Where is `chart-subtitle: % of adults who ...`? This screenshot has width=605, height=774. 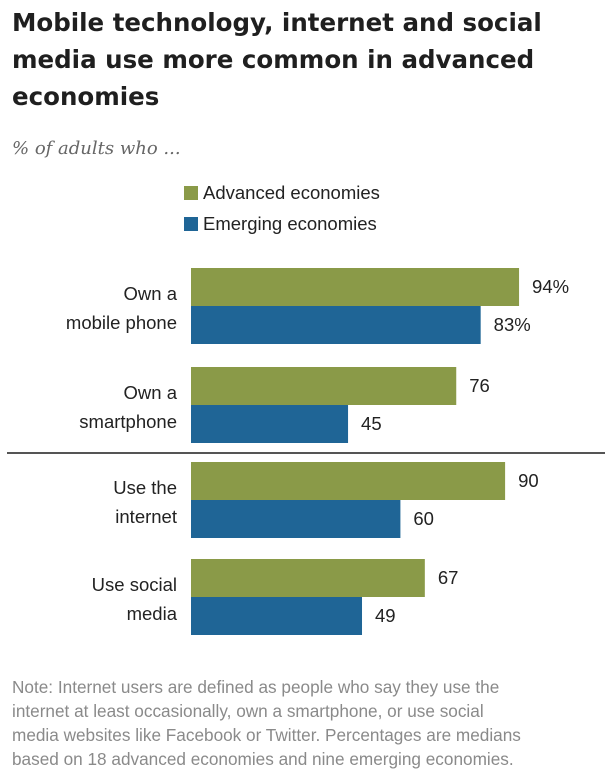 chart-subtitle: % of adults who ... is located at coordinates (96, 148).